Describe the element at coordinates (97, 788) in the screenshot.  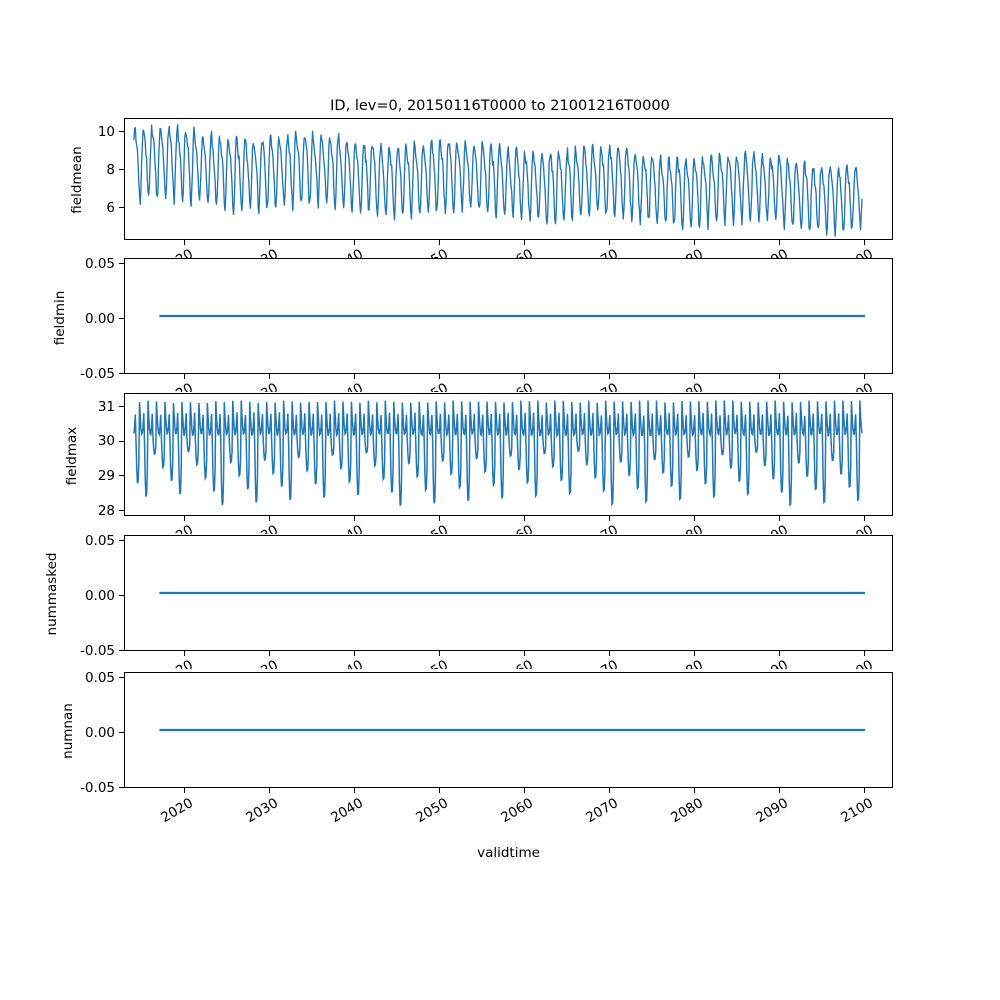
I see `y-tick-label-numnan-neg: -0.05` at that location.